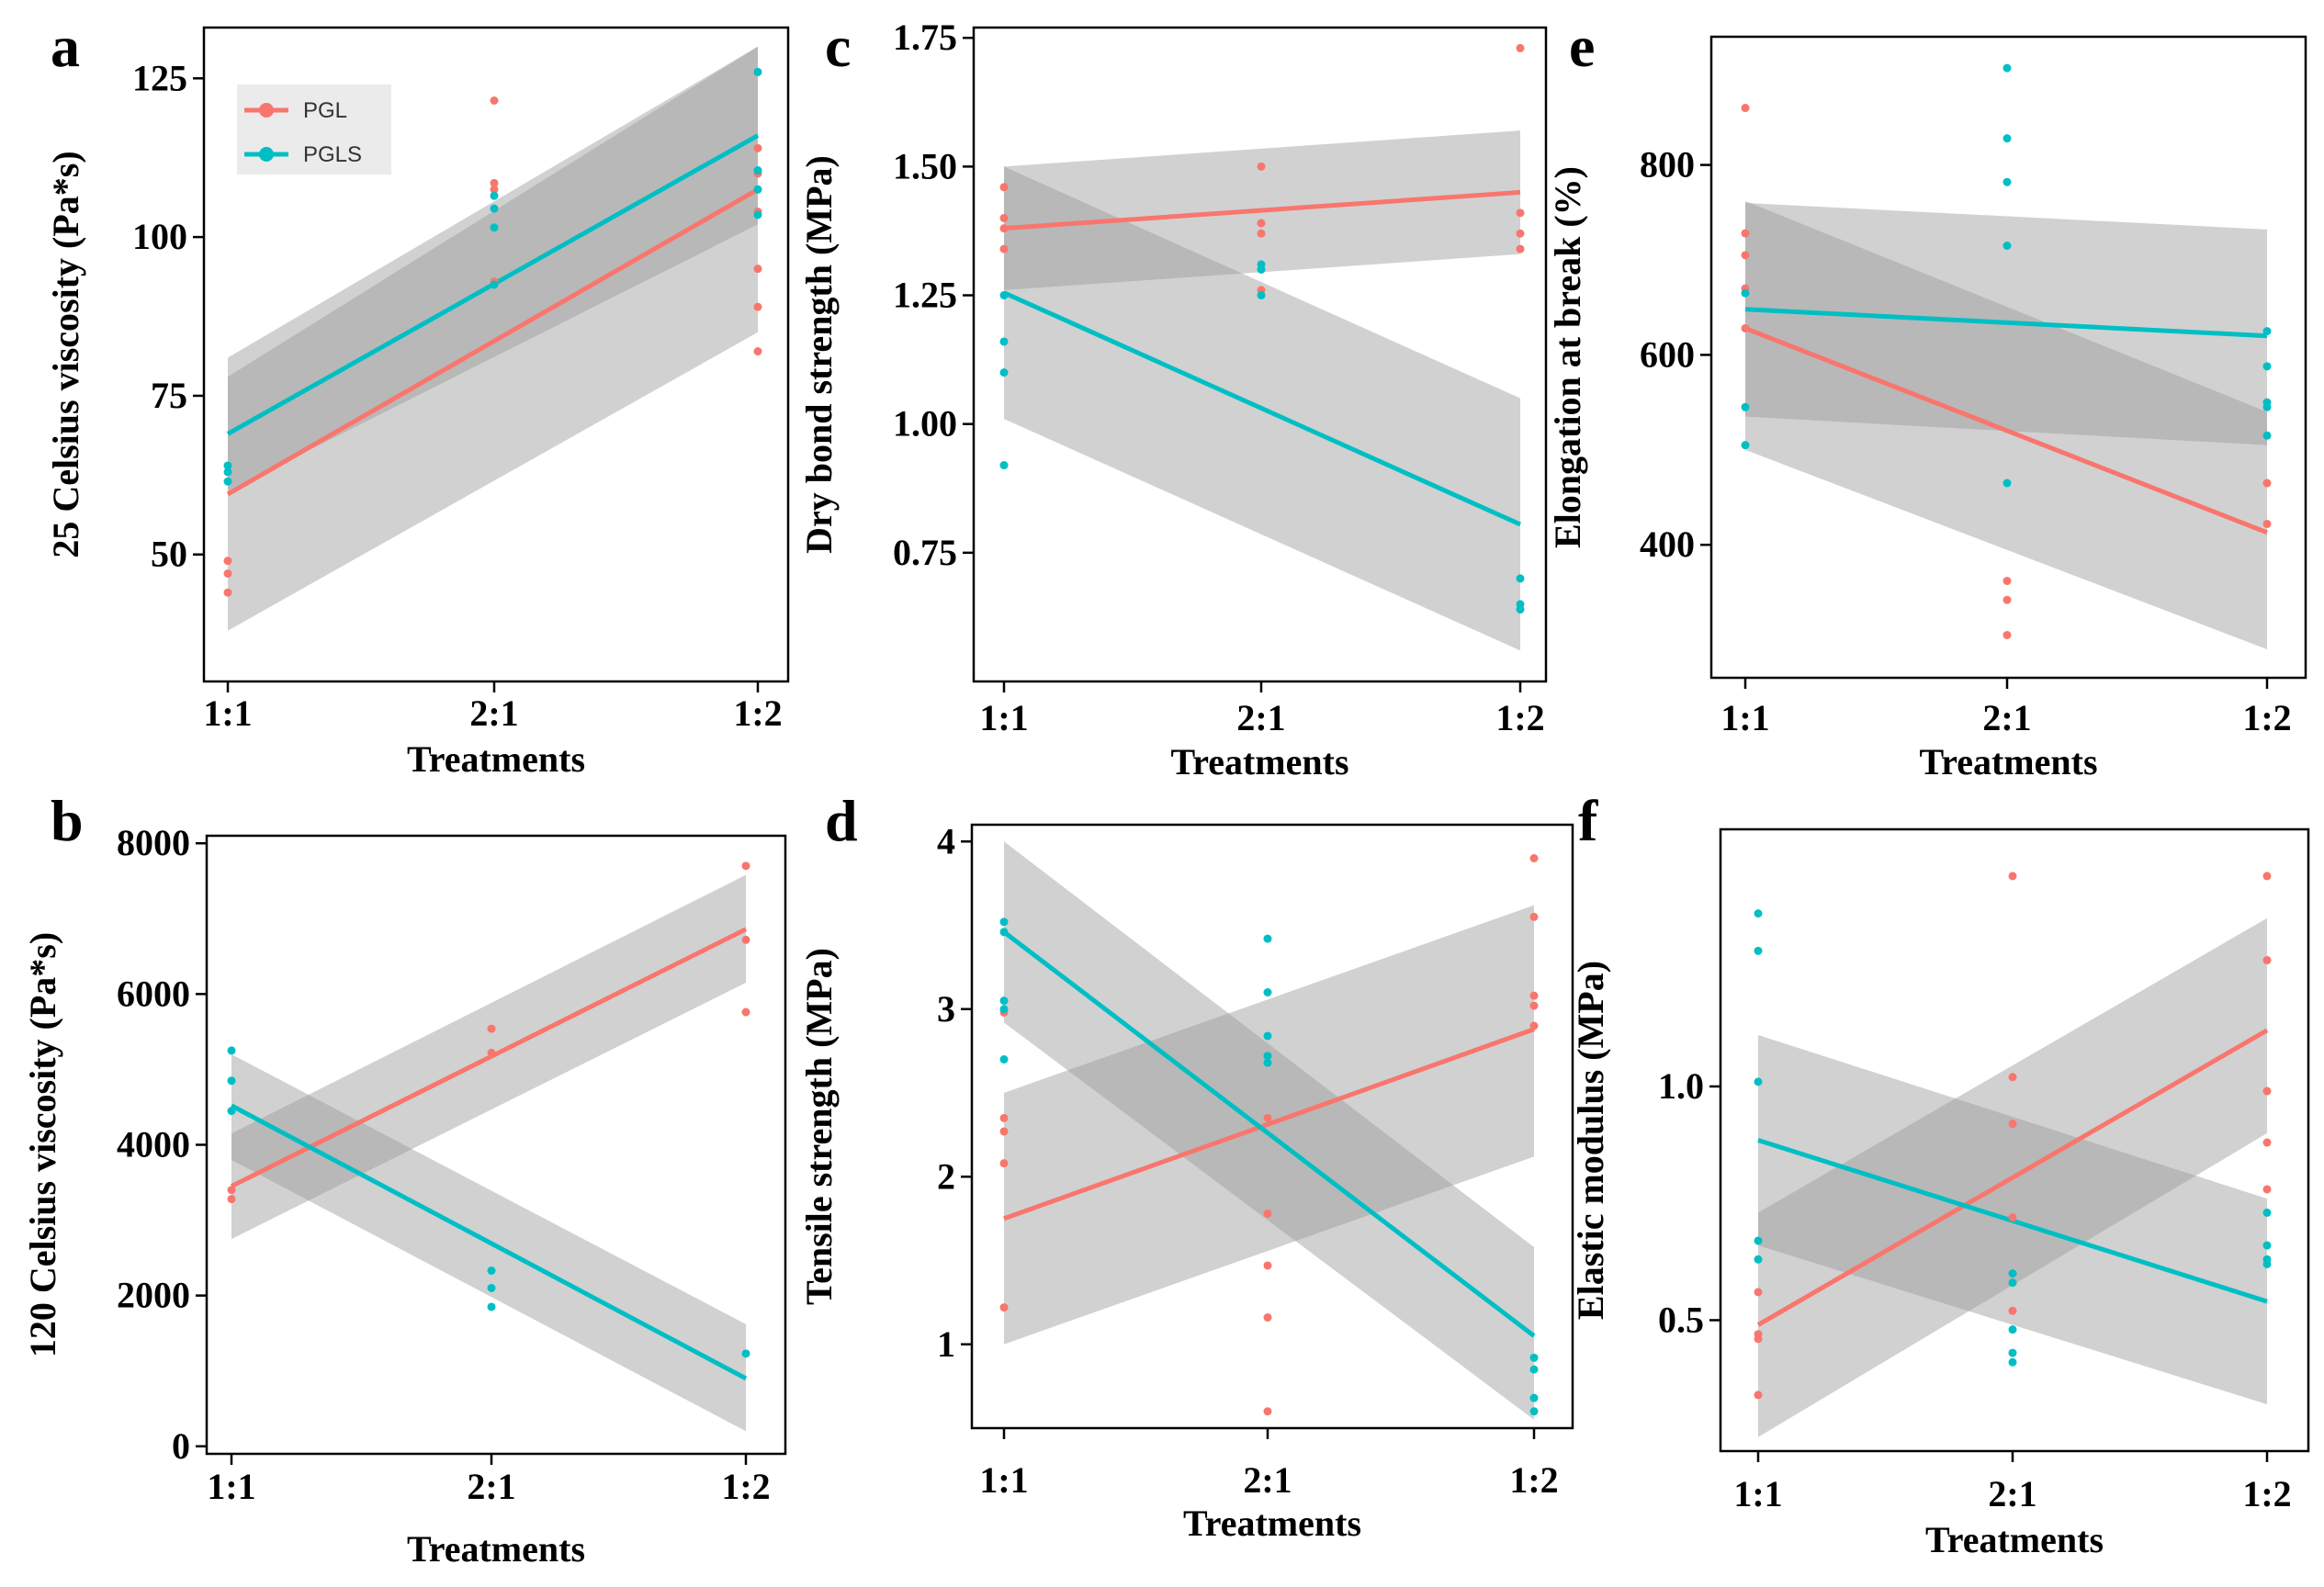 The width and height of the screenshot is (2324, 1587). Describe the element at coordinates (946, 1344) in the screenshot. I see `y-tick-label: 1` at that location.